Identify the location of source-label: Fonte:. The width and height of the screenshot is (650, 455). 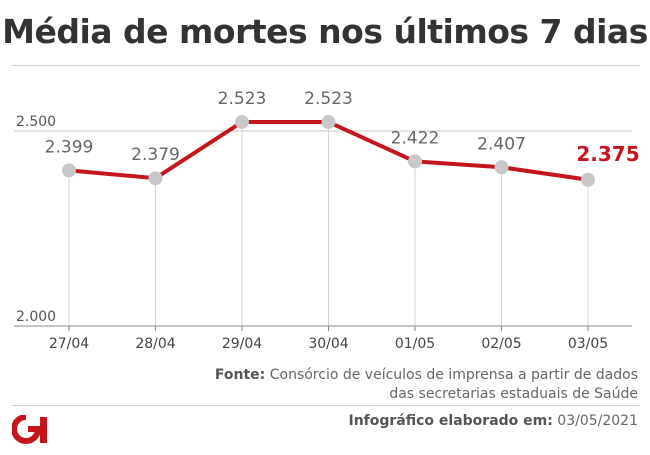
(240, 375).